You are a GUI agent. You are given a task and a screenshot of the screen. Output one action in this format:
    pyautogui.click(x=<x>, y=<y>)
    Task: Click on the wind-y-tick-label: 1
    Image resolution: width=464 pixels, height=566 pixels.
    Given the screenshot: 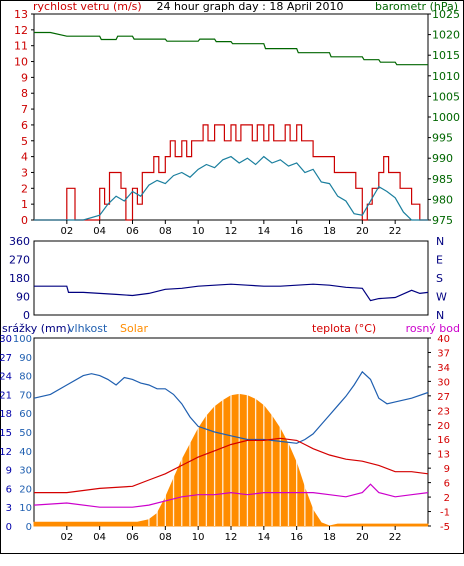 What is the action you would take?
    pyautogui.click(x=24, y=204)
    